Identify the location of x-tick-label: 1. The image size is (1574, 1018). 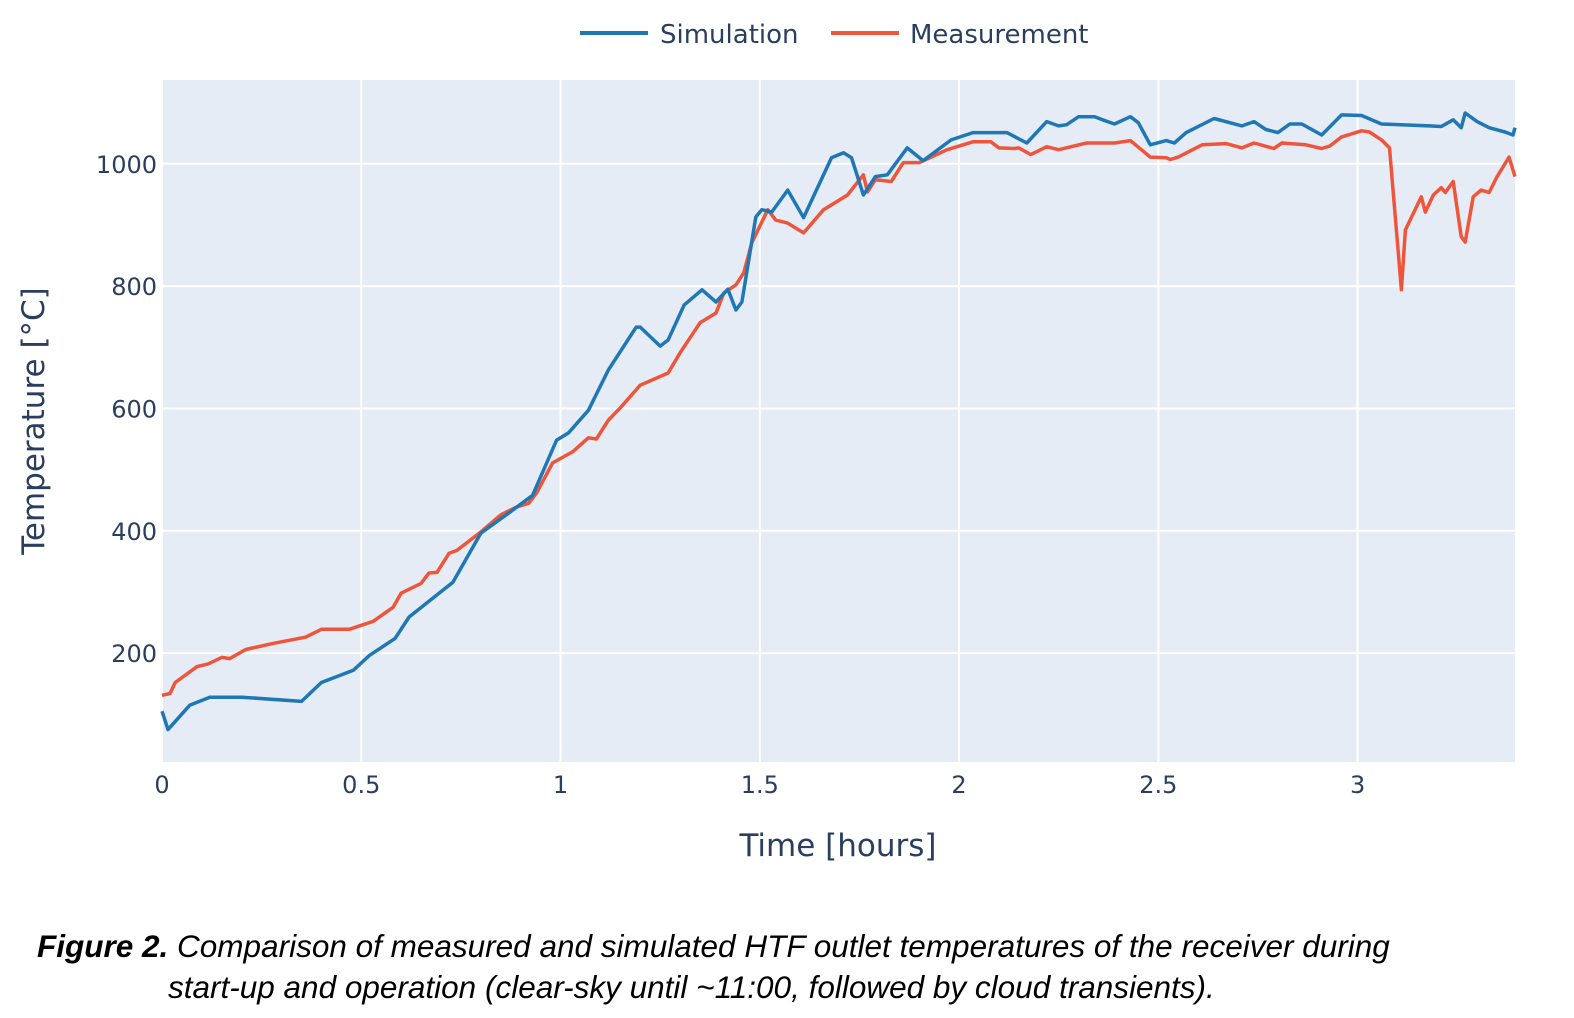
(560, 785).